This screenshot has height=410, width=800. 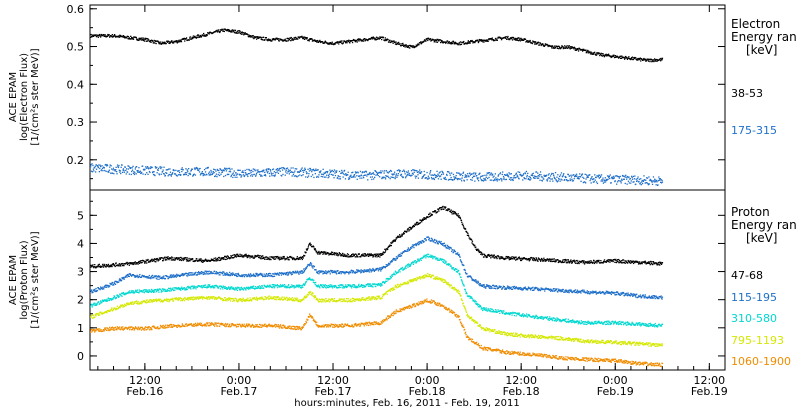 I want to click on xtick-label-date: Feb.17, so click(x=238, y=391).